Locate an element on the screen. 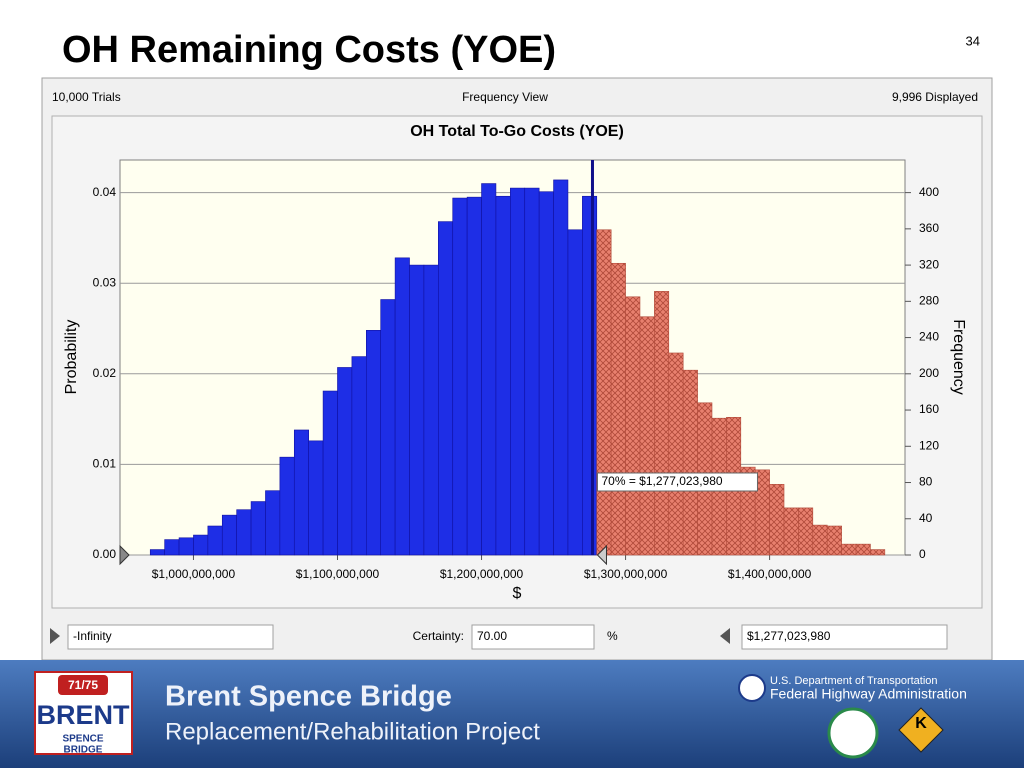 This screenshot has width=1024, height=773. header-center: Frequency View is located at coordinates (505, 97).